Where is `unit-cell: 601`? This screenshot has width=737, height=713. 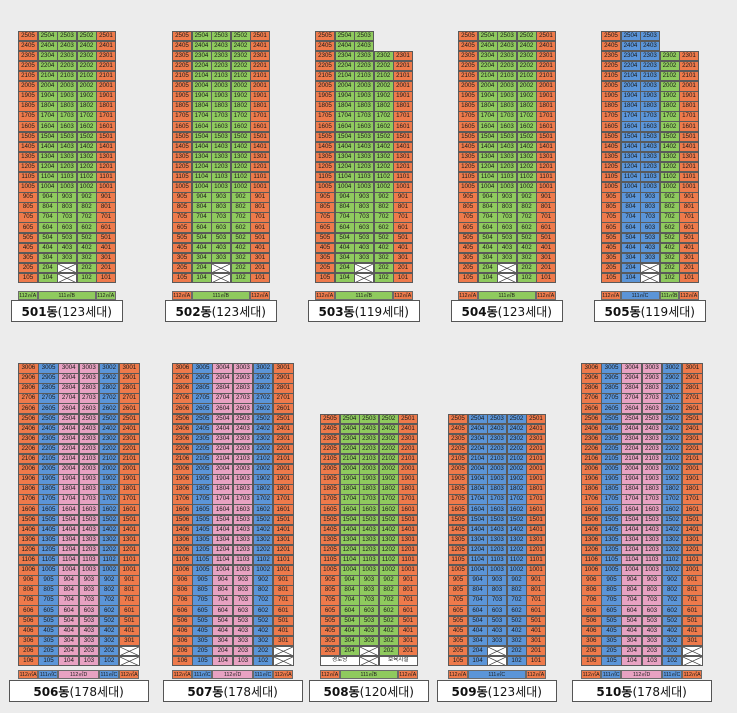
unit-cell: 601 is located at coordinates (129, 610).